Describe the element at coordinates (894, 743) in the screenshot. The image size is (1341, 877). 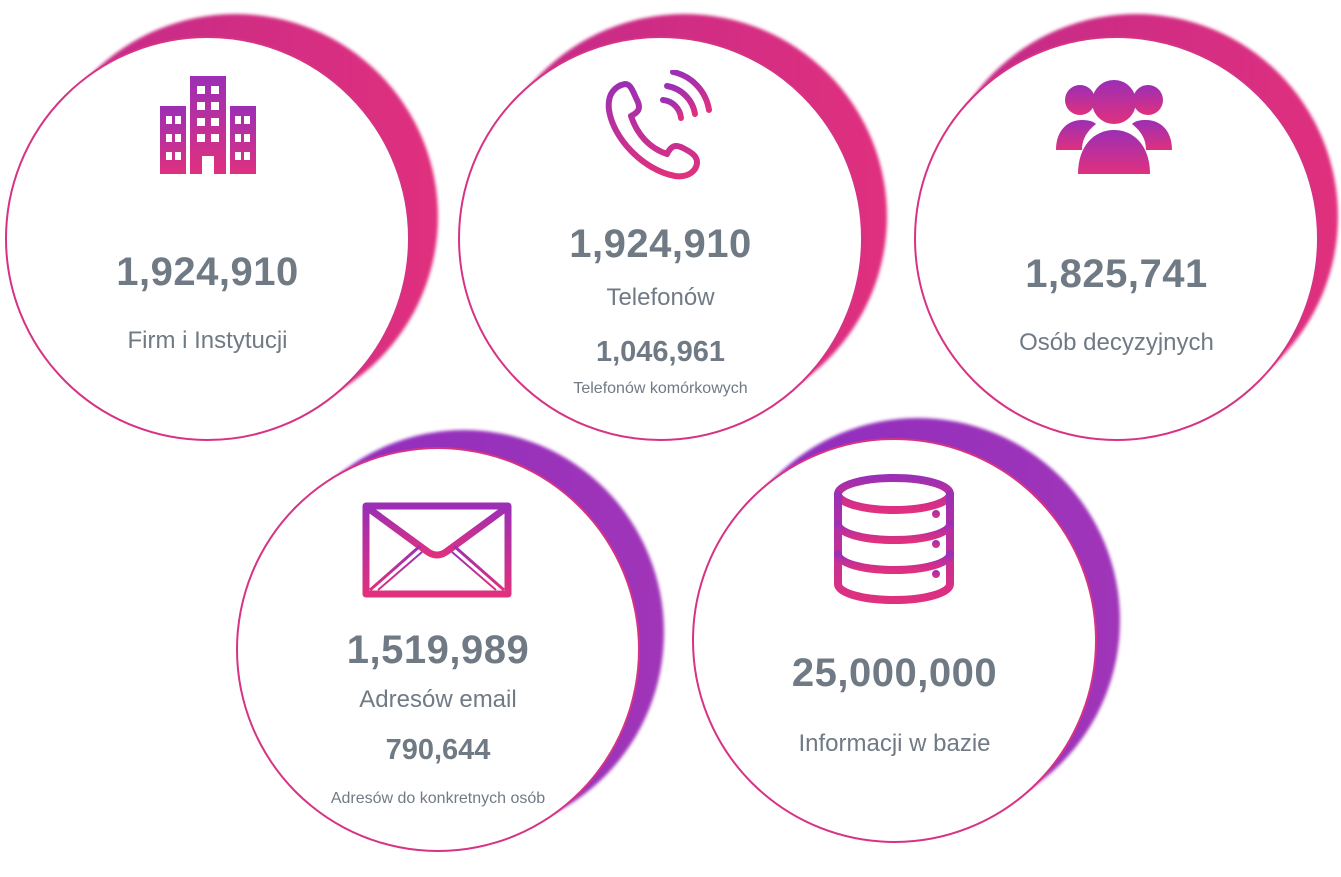
I see `stat-label: Informacji w bazie` at that location.